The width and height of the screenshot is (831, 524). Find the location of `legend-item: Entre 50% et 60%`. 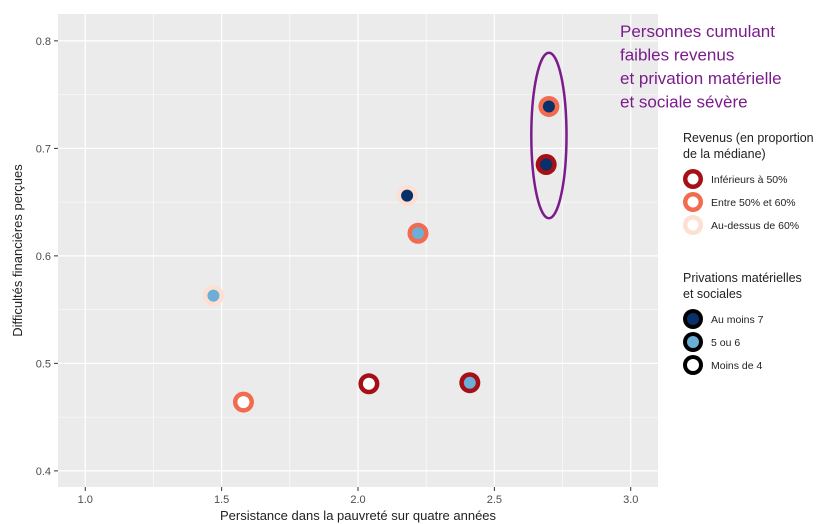

legend-item: Entre 50% et 60% is located at coordinates (739, 202).